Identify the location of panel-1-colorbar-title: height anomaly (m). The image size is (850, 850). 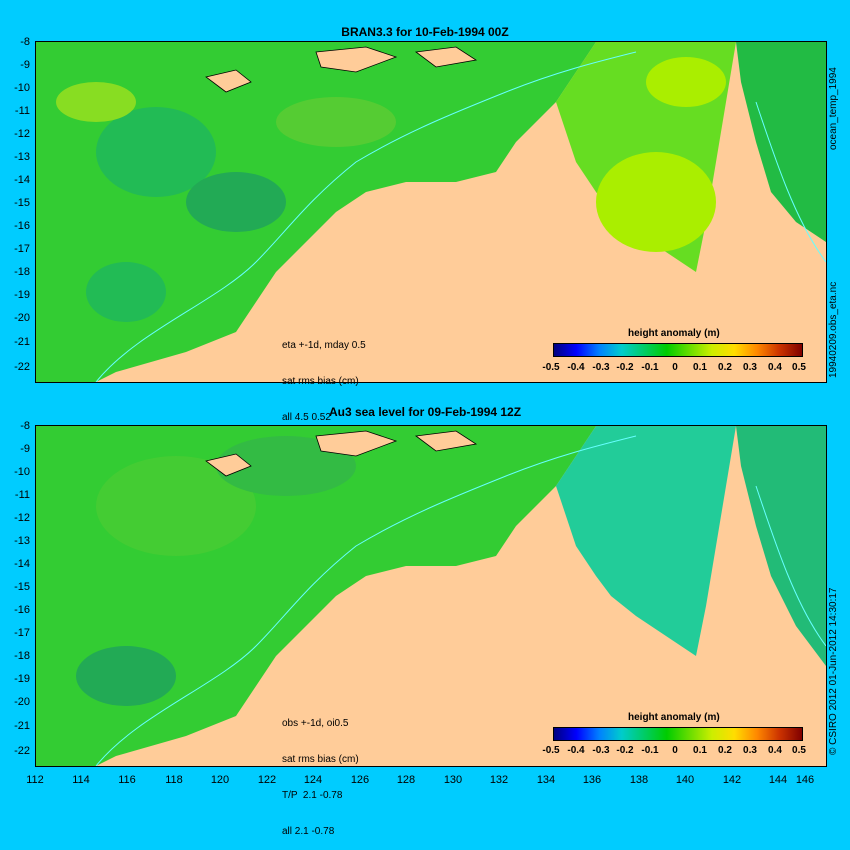
(674, 333).